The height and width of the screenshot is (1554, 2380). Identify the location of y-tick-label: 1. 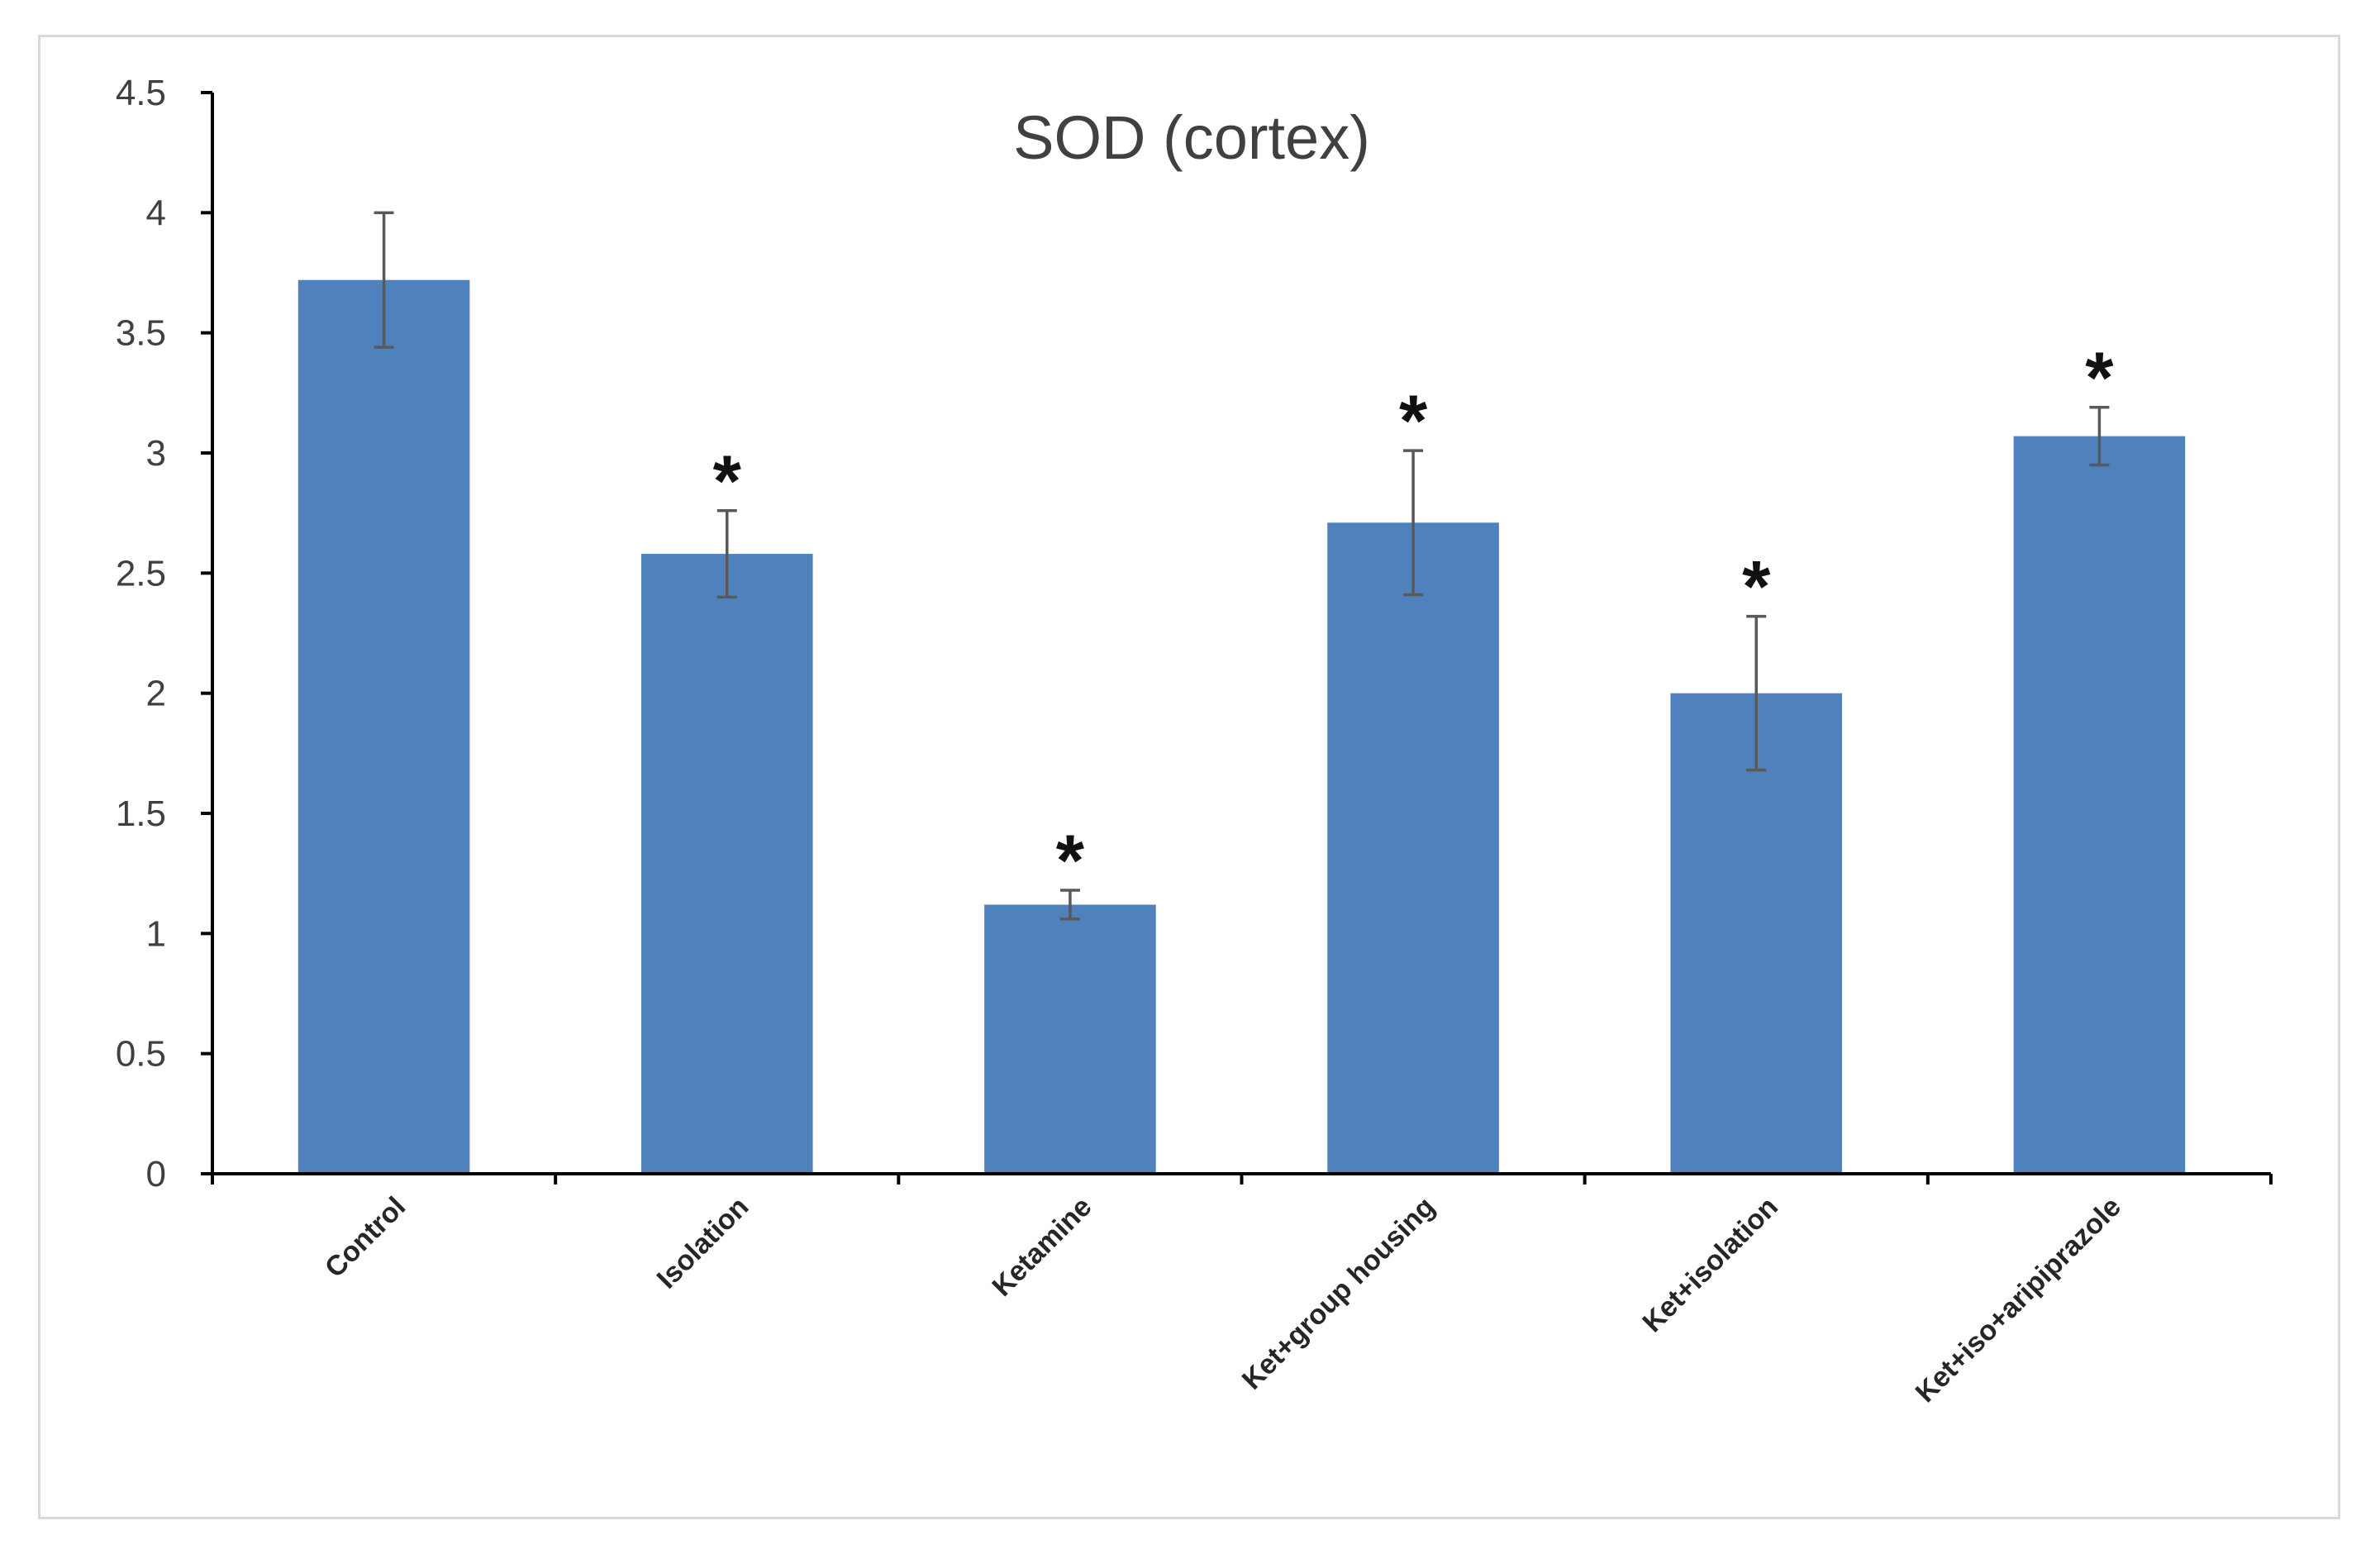
(156, 933).